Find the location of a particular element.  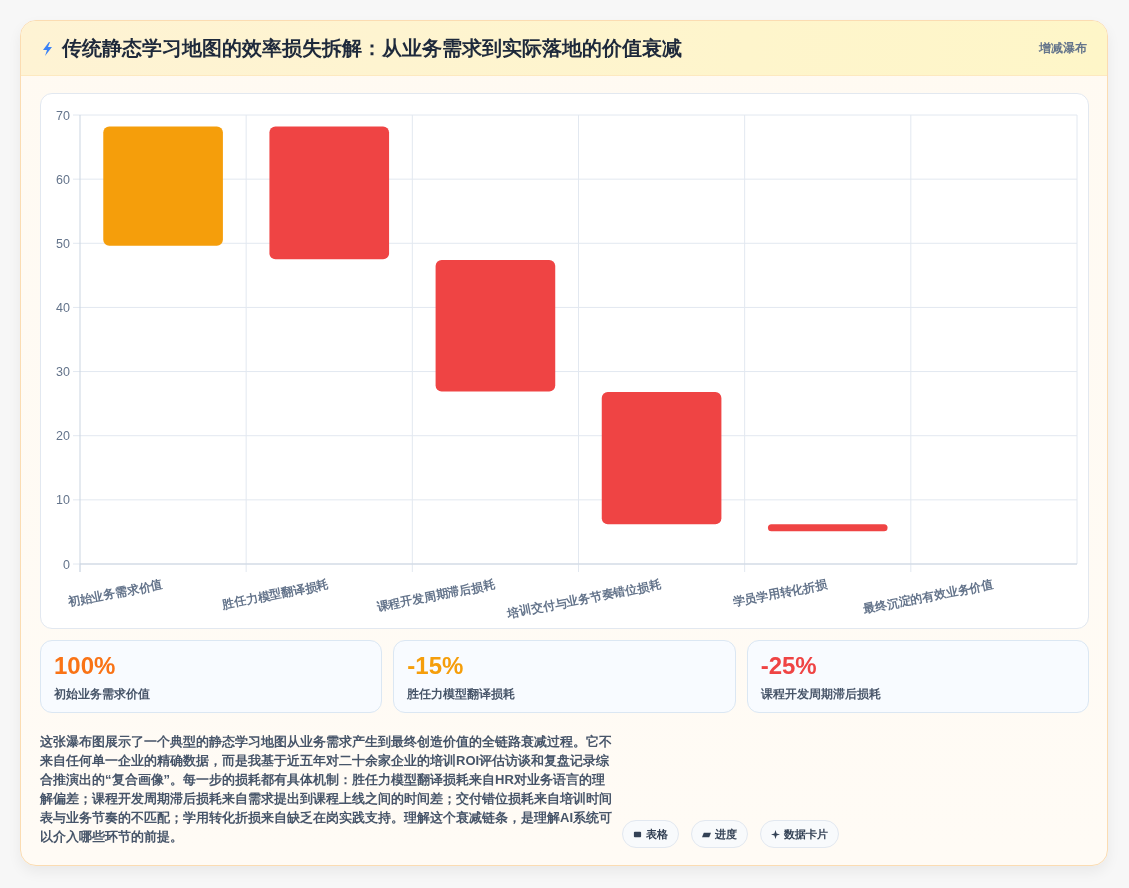

x-tick-label: 培训交付与业务节奏错位损耗 is located at coordinates (584, 599).